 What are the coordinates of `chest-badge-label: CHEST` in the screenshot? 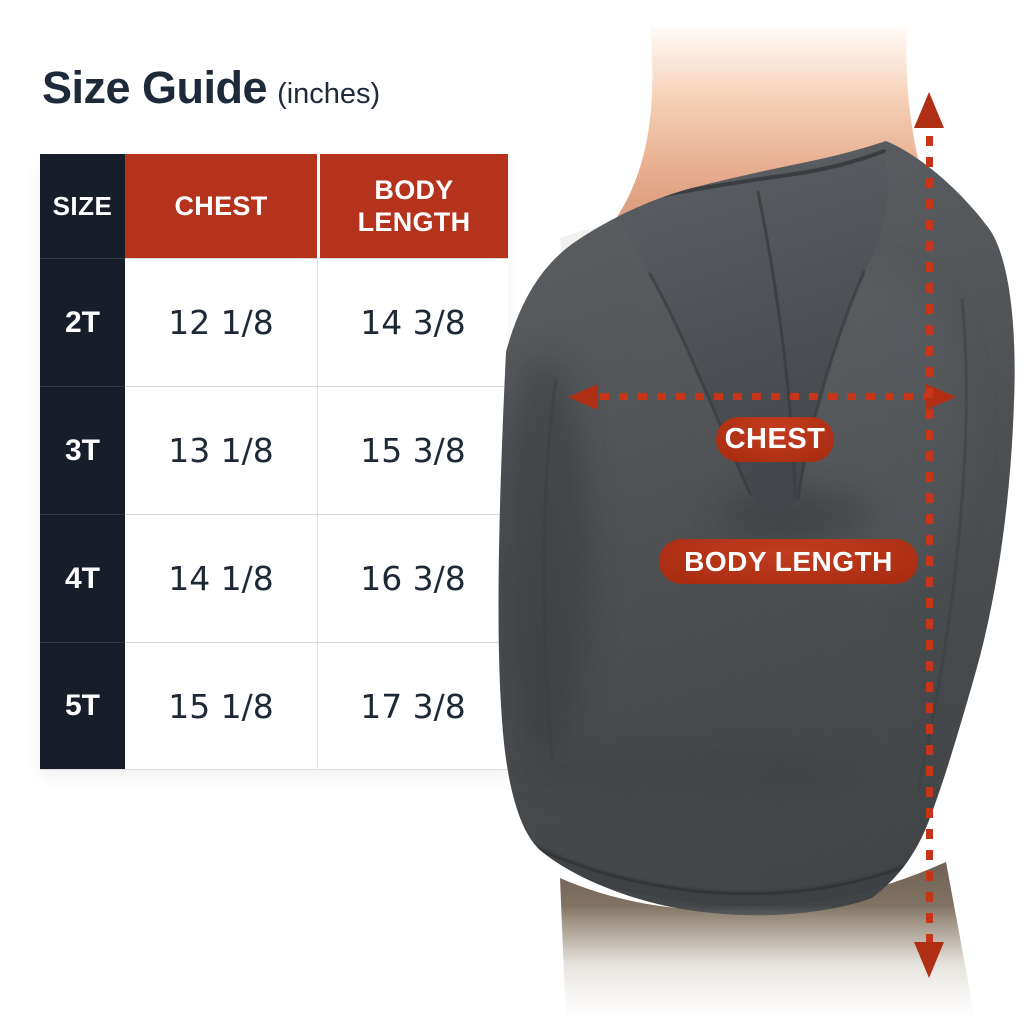 It's located at (775, 439).